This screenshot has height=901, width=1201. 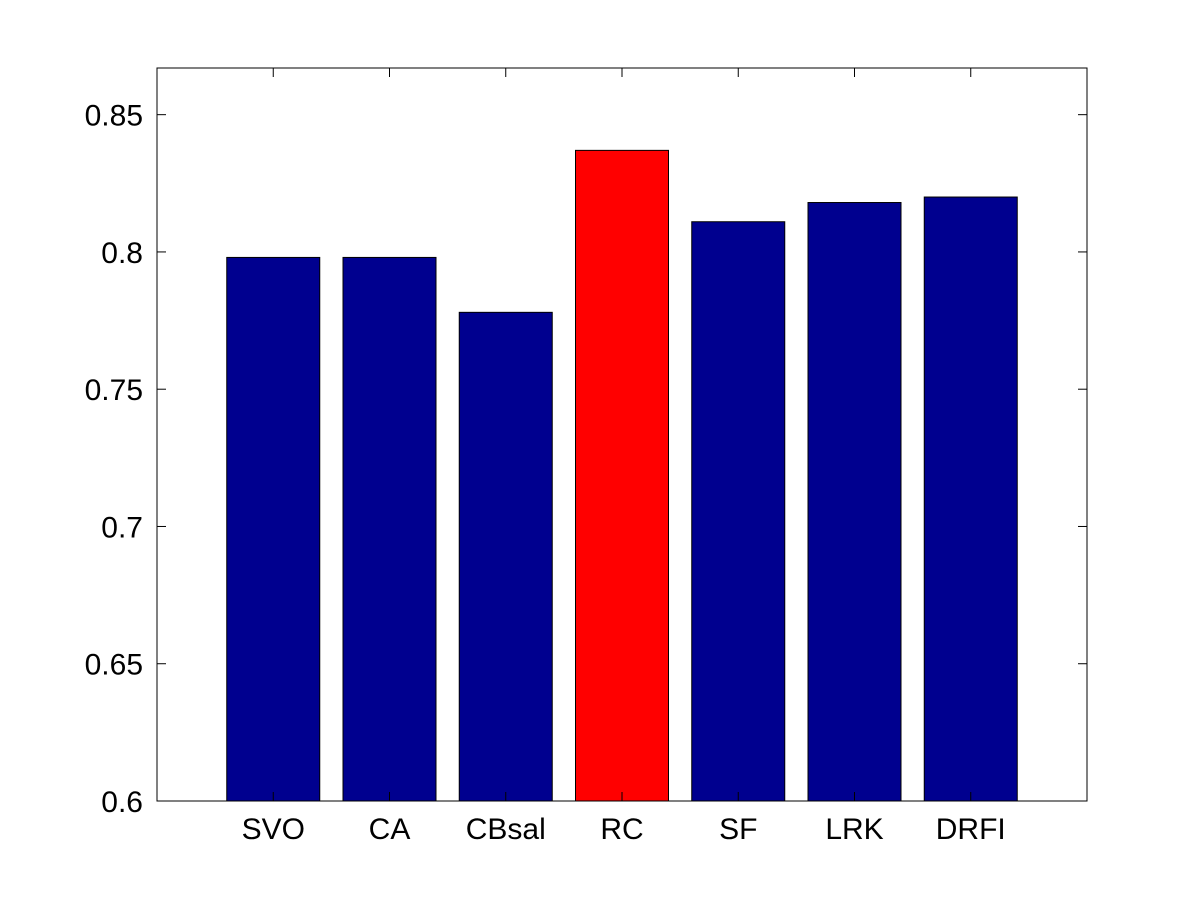 I want to click on x-tick-label-ca: CA, so click(x=390, y=829).